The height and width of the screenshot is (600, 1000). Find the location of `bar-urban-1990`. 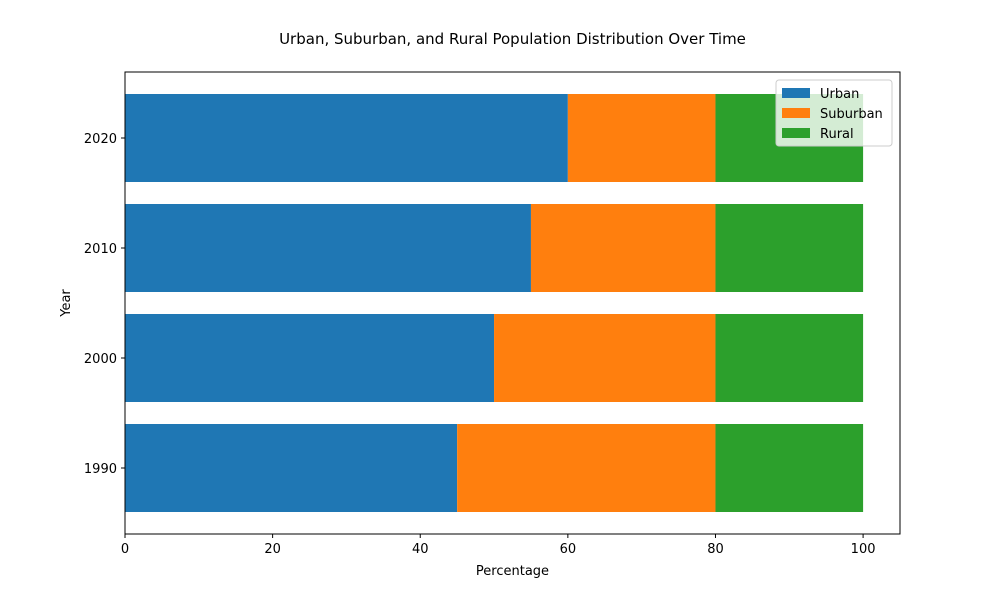

bar-urban-1990 is located at coordinates (291, 468).